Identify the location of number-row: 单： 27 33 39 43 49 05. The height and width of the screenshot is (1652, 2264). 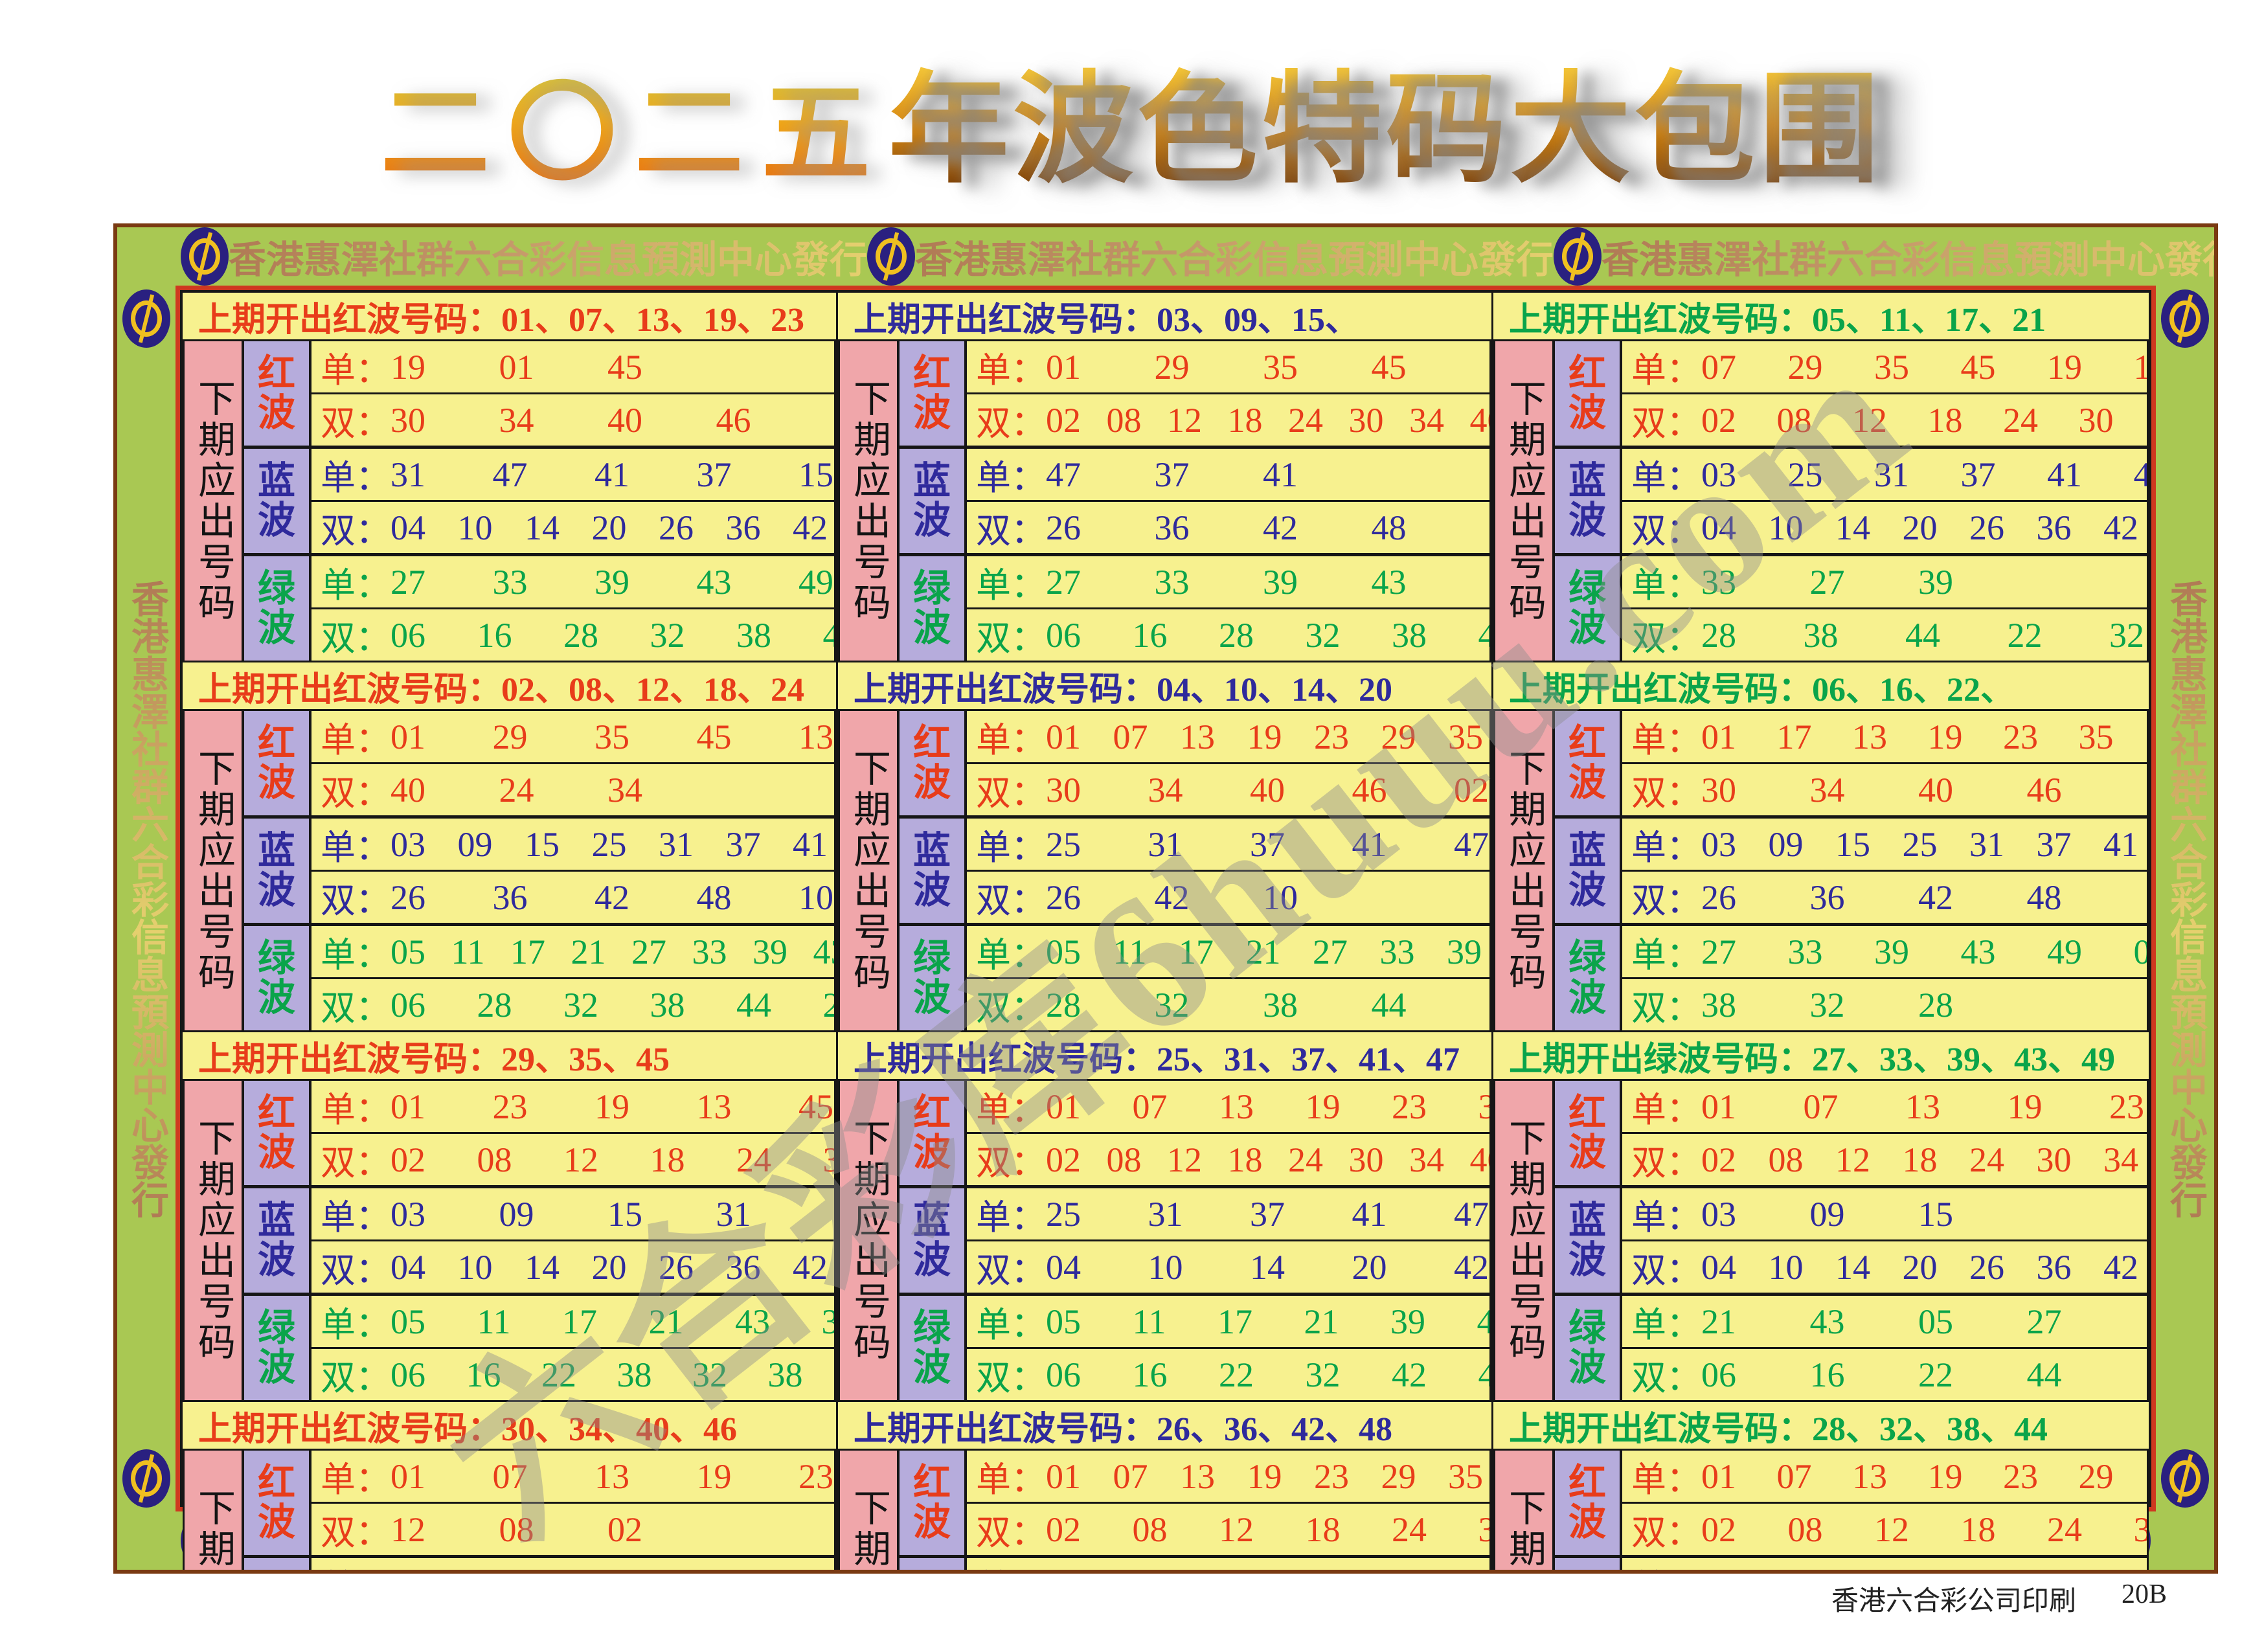
(1884, 951).